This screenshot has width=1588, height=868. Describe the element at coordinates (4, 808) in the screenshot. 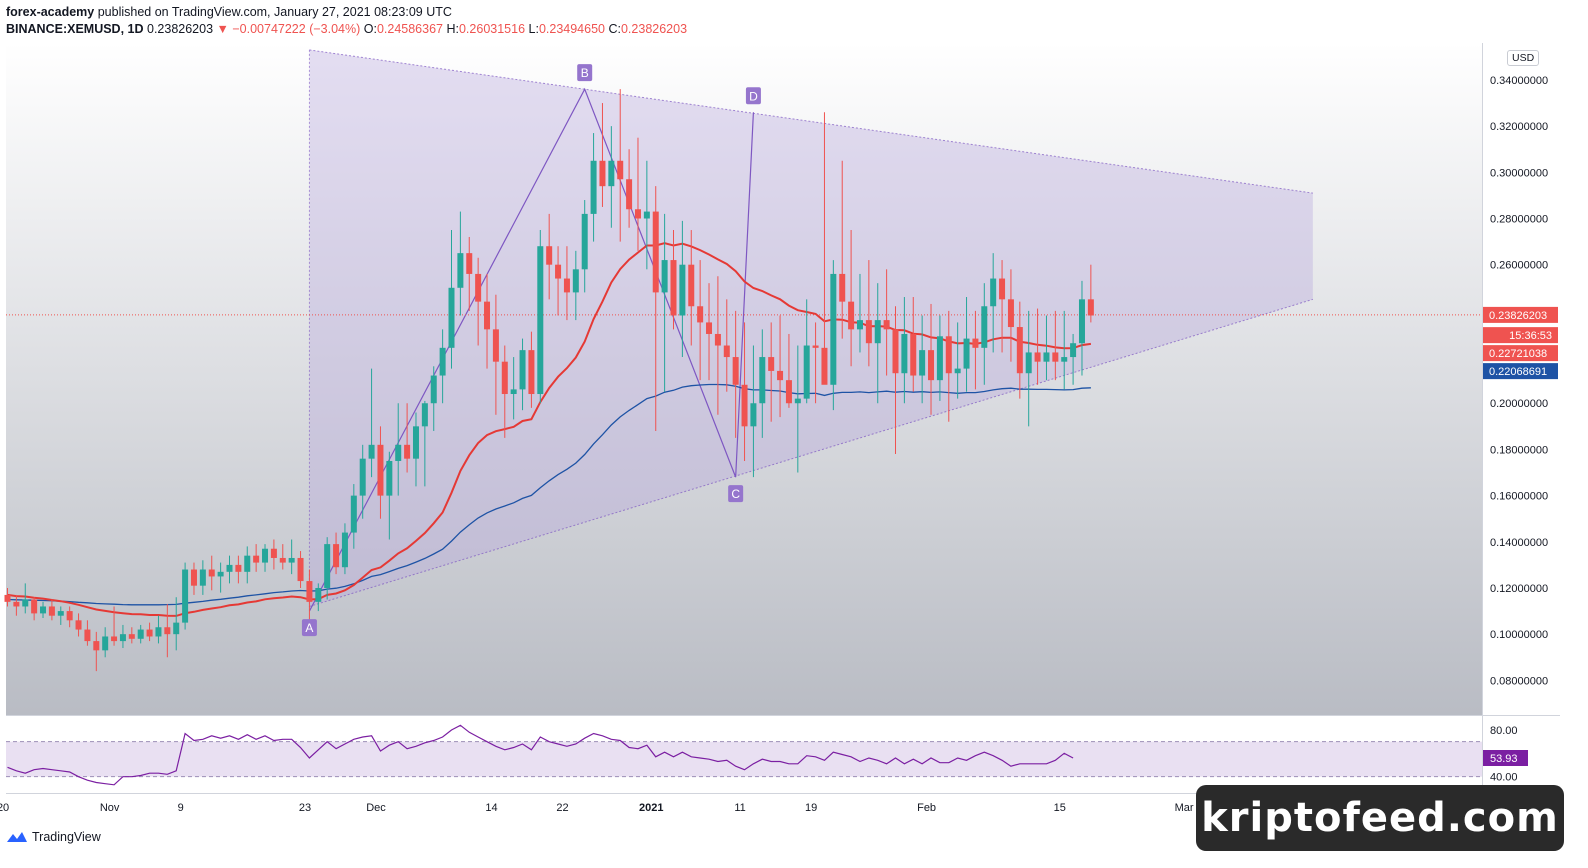

I see `time-tick-label: 20` at that location.